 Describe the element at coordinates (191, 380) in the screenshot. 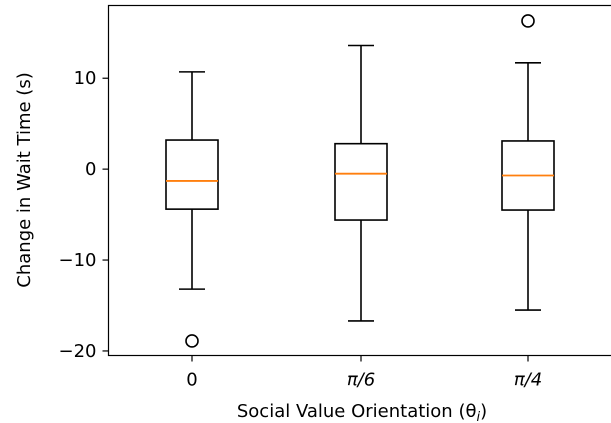

I see `x-tick-label: 0` at that location.